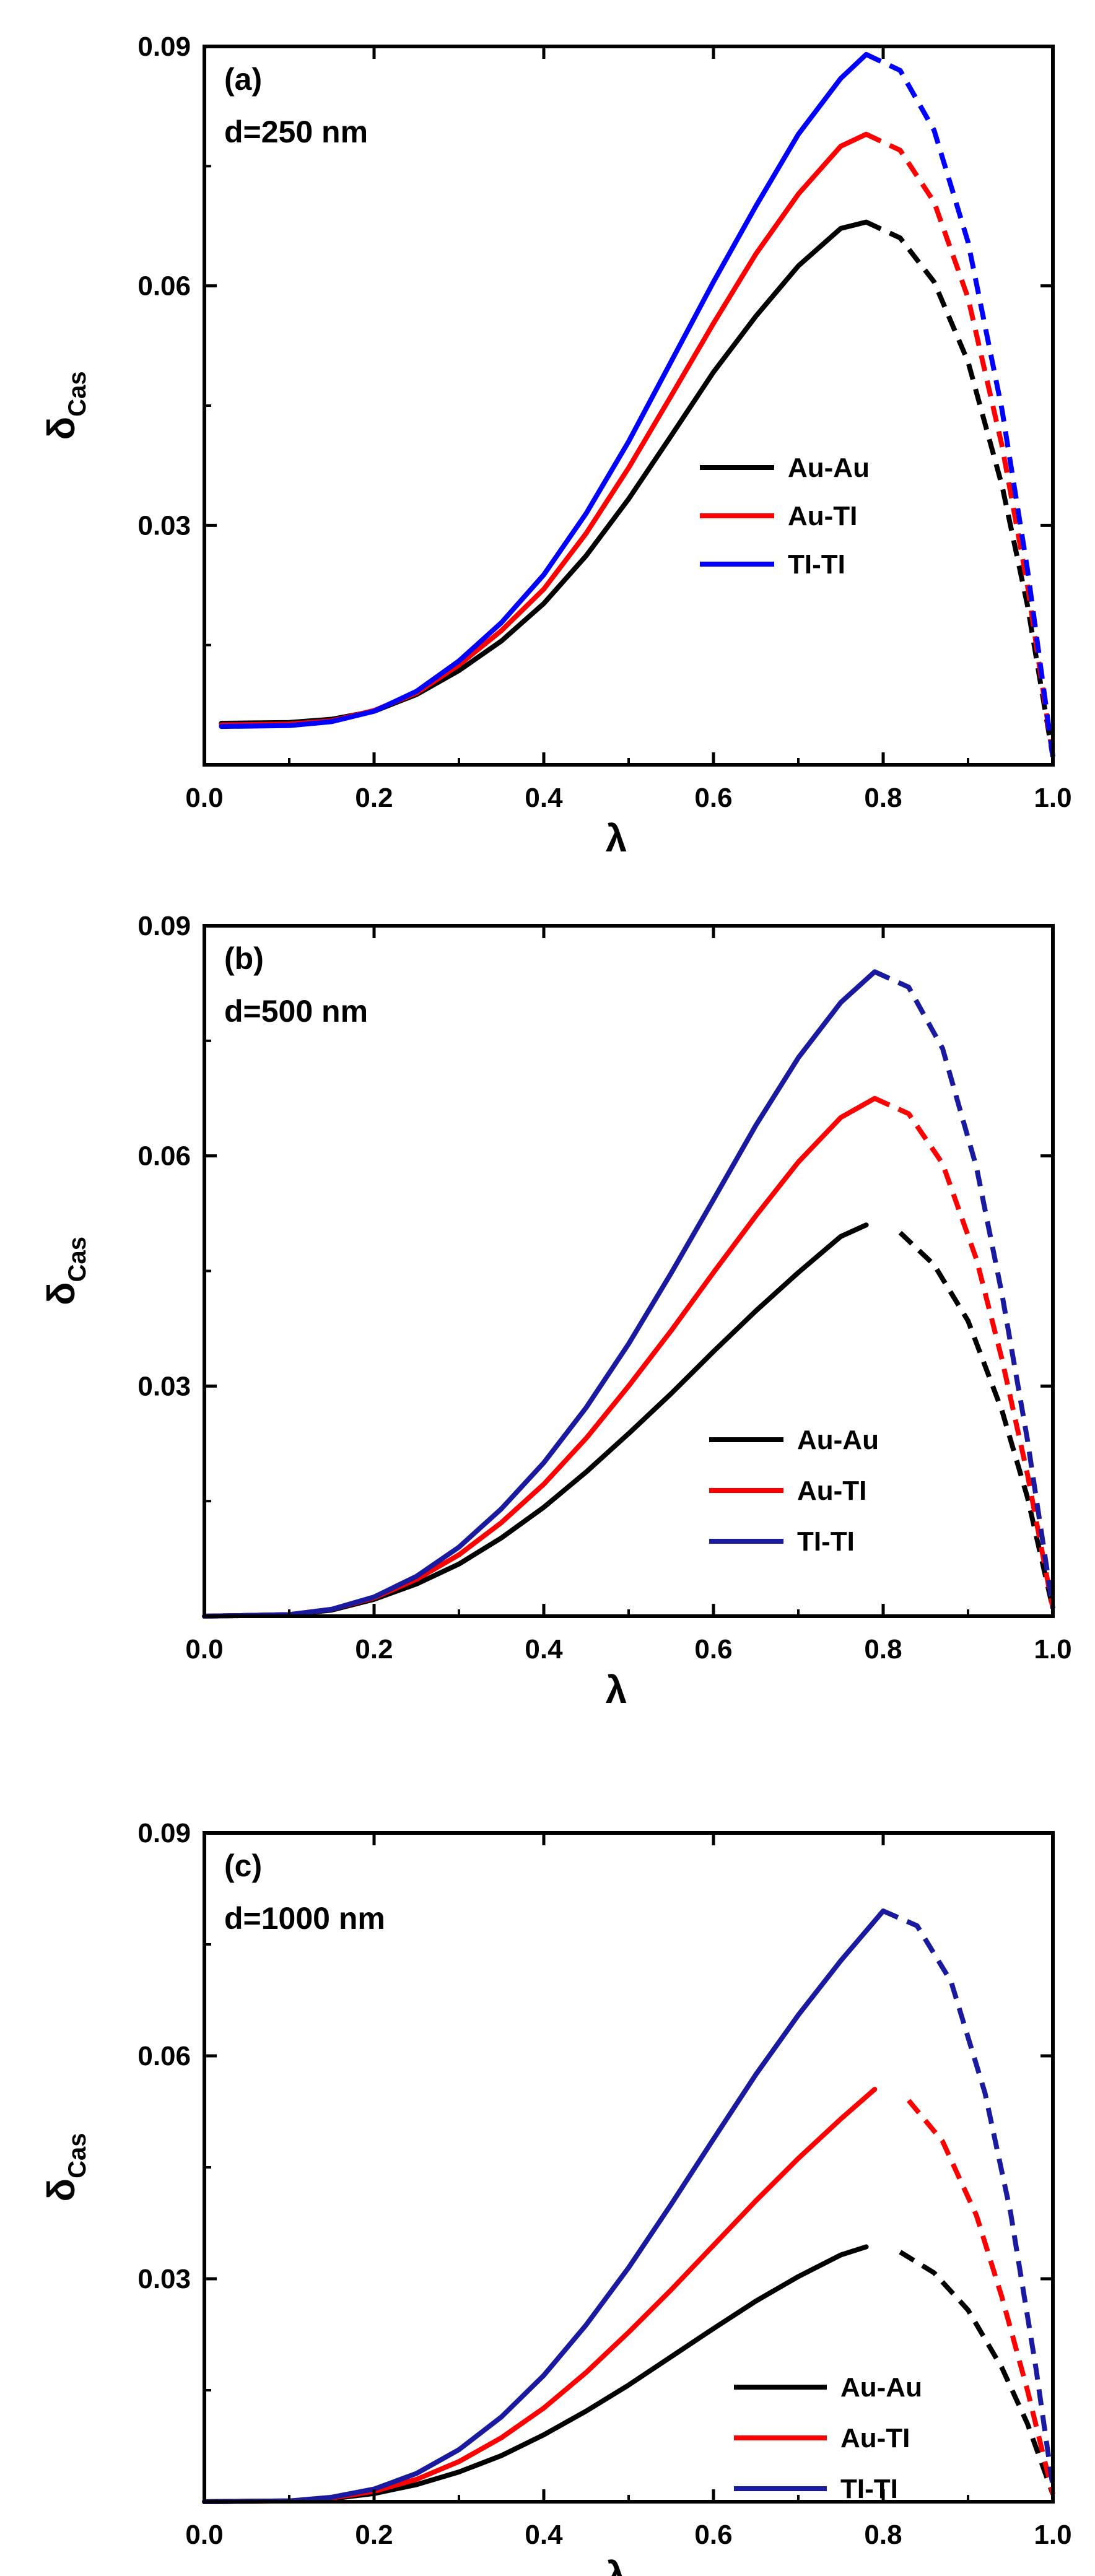 The height and width of the screenshot is (2576, 1095). What do you see at coordinates (243, 79) in the screenshot?
I see `panel-label: (a)` at bounding box center [243, 79].